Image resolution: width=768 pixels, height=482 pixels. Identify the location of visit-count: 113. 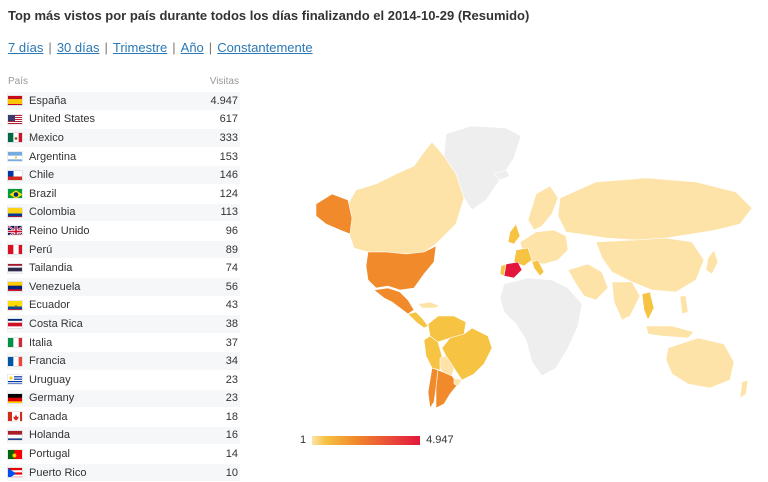
(229, 212).